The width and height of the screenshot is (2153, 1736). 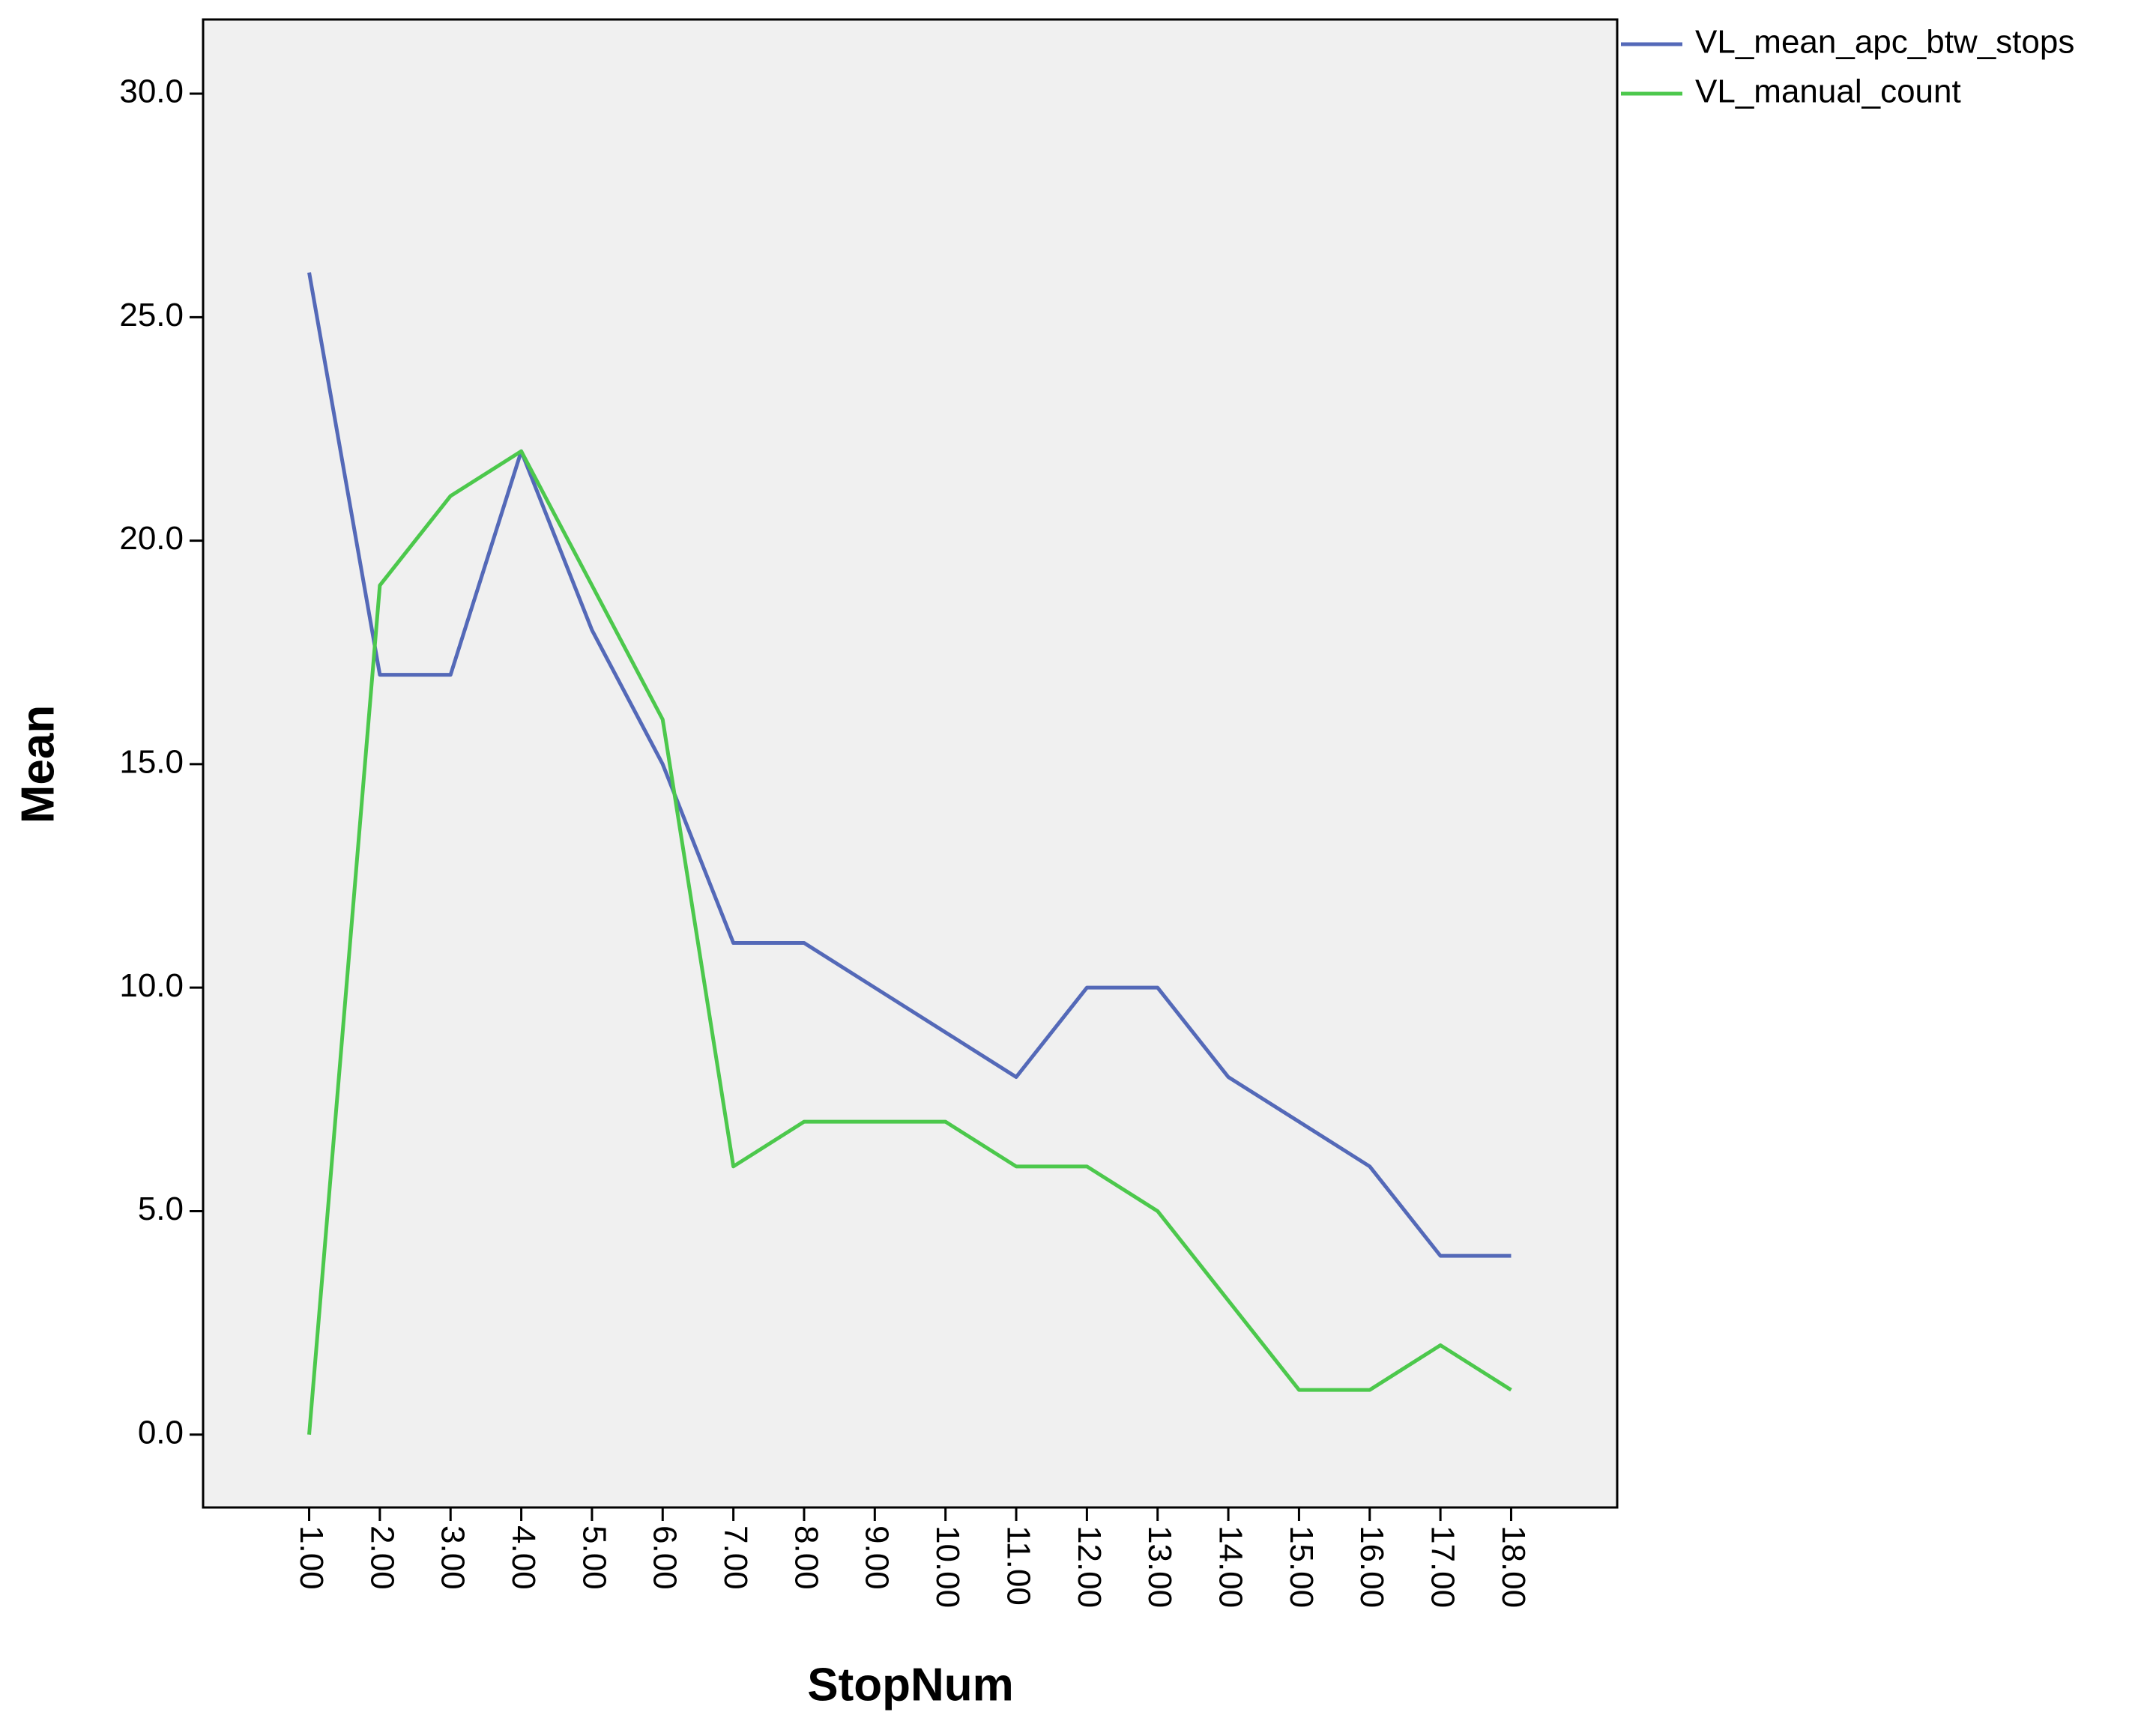 I want to click on x-tick-label: 18.00, so click(x=1513, y=1567).